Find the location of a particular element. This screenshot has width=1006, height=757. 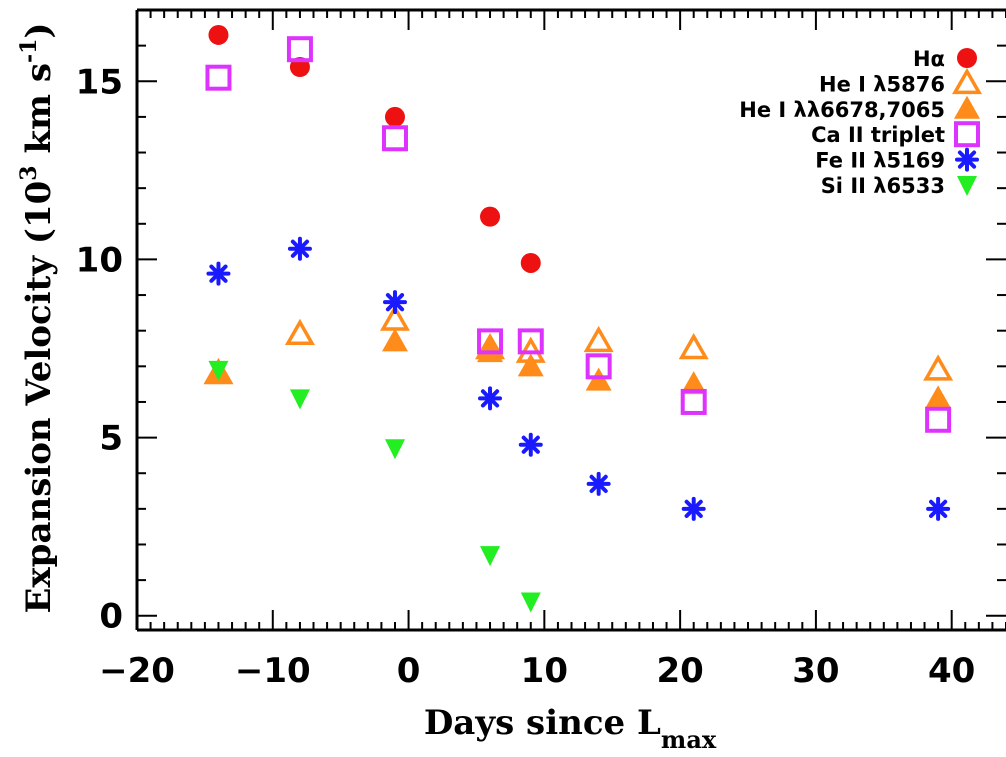

y-tick-label: 10 is located at coordinates (99, 260).